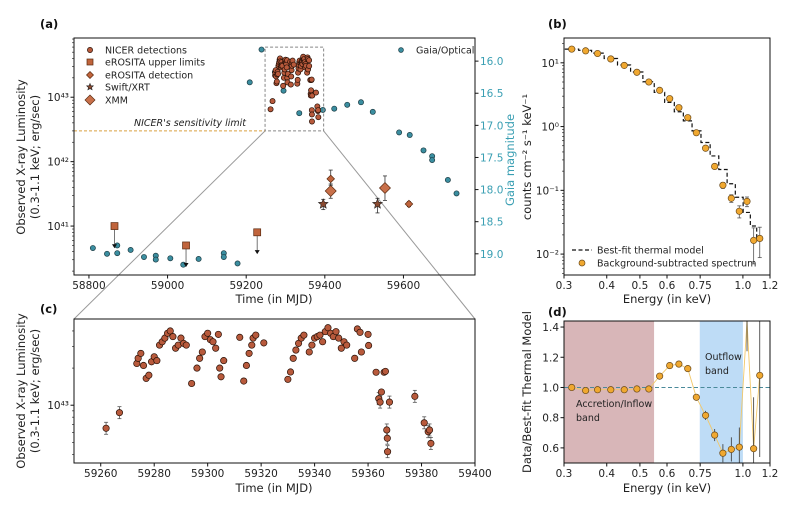 The width and height of the screenshot is (800, 530). What do you see at coordinates (35, 157) in the screenshot?
I see `panel-a-ylabel-units: (0.3-1.1 keV; erg/sec)` at bounding box center [35, 157].